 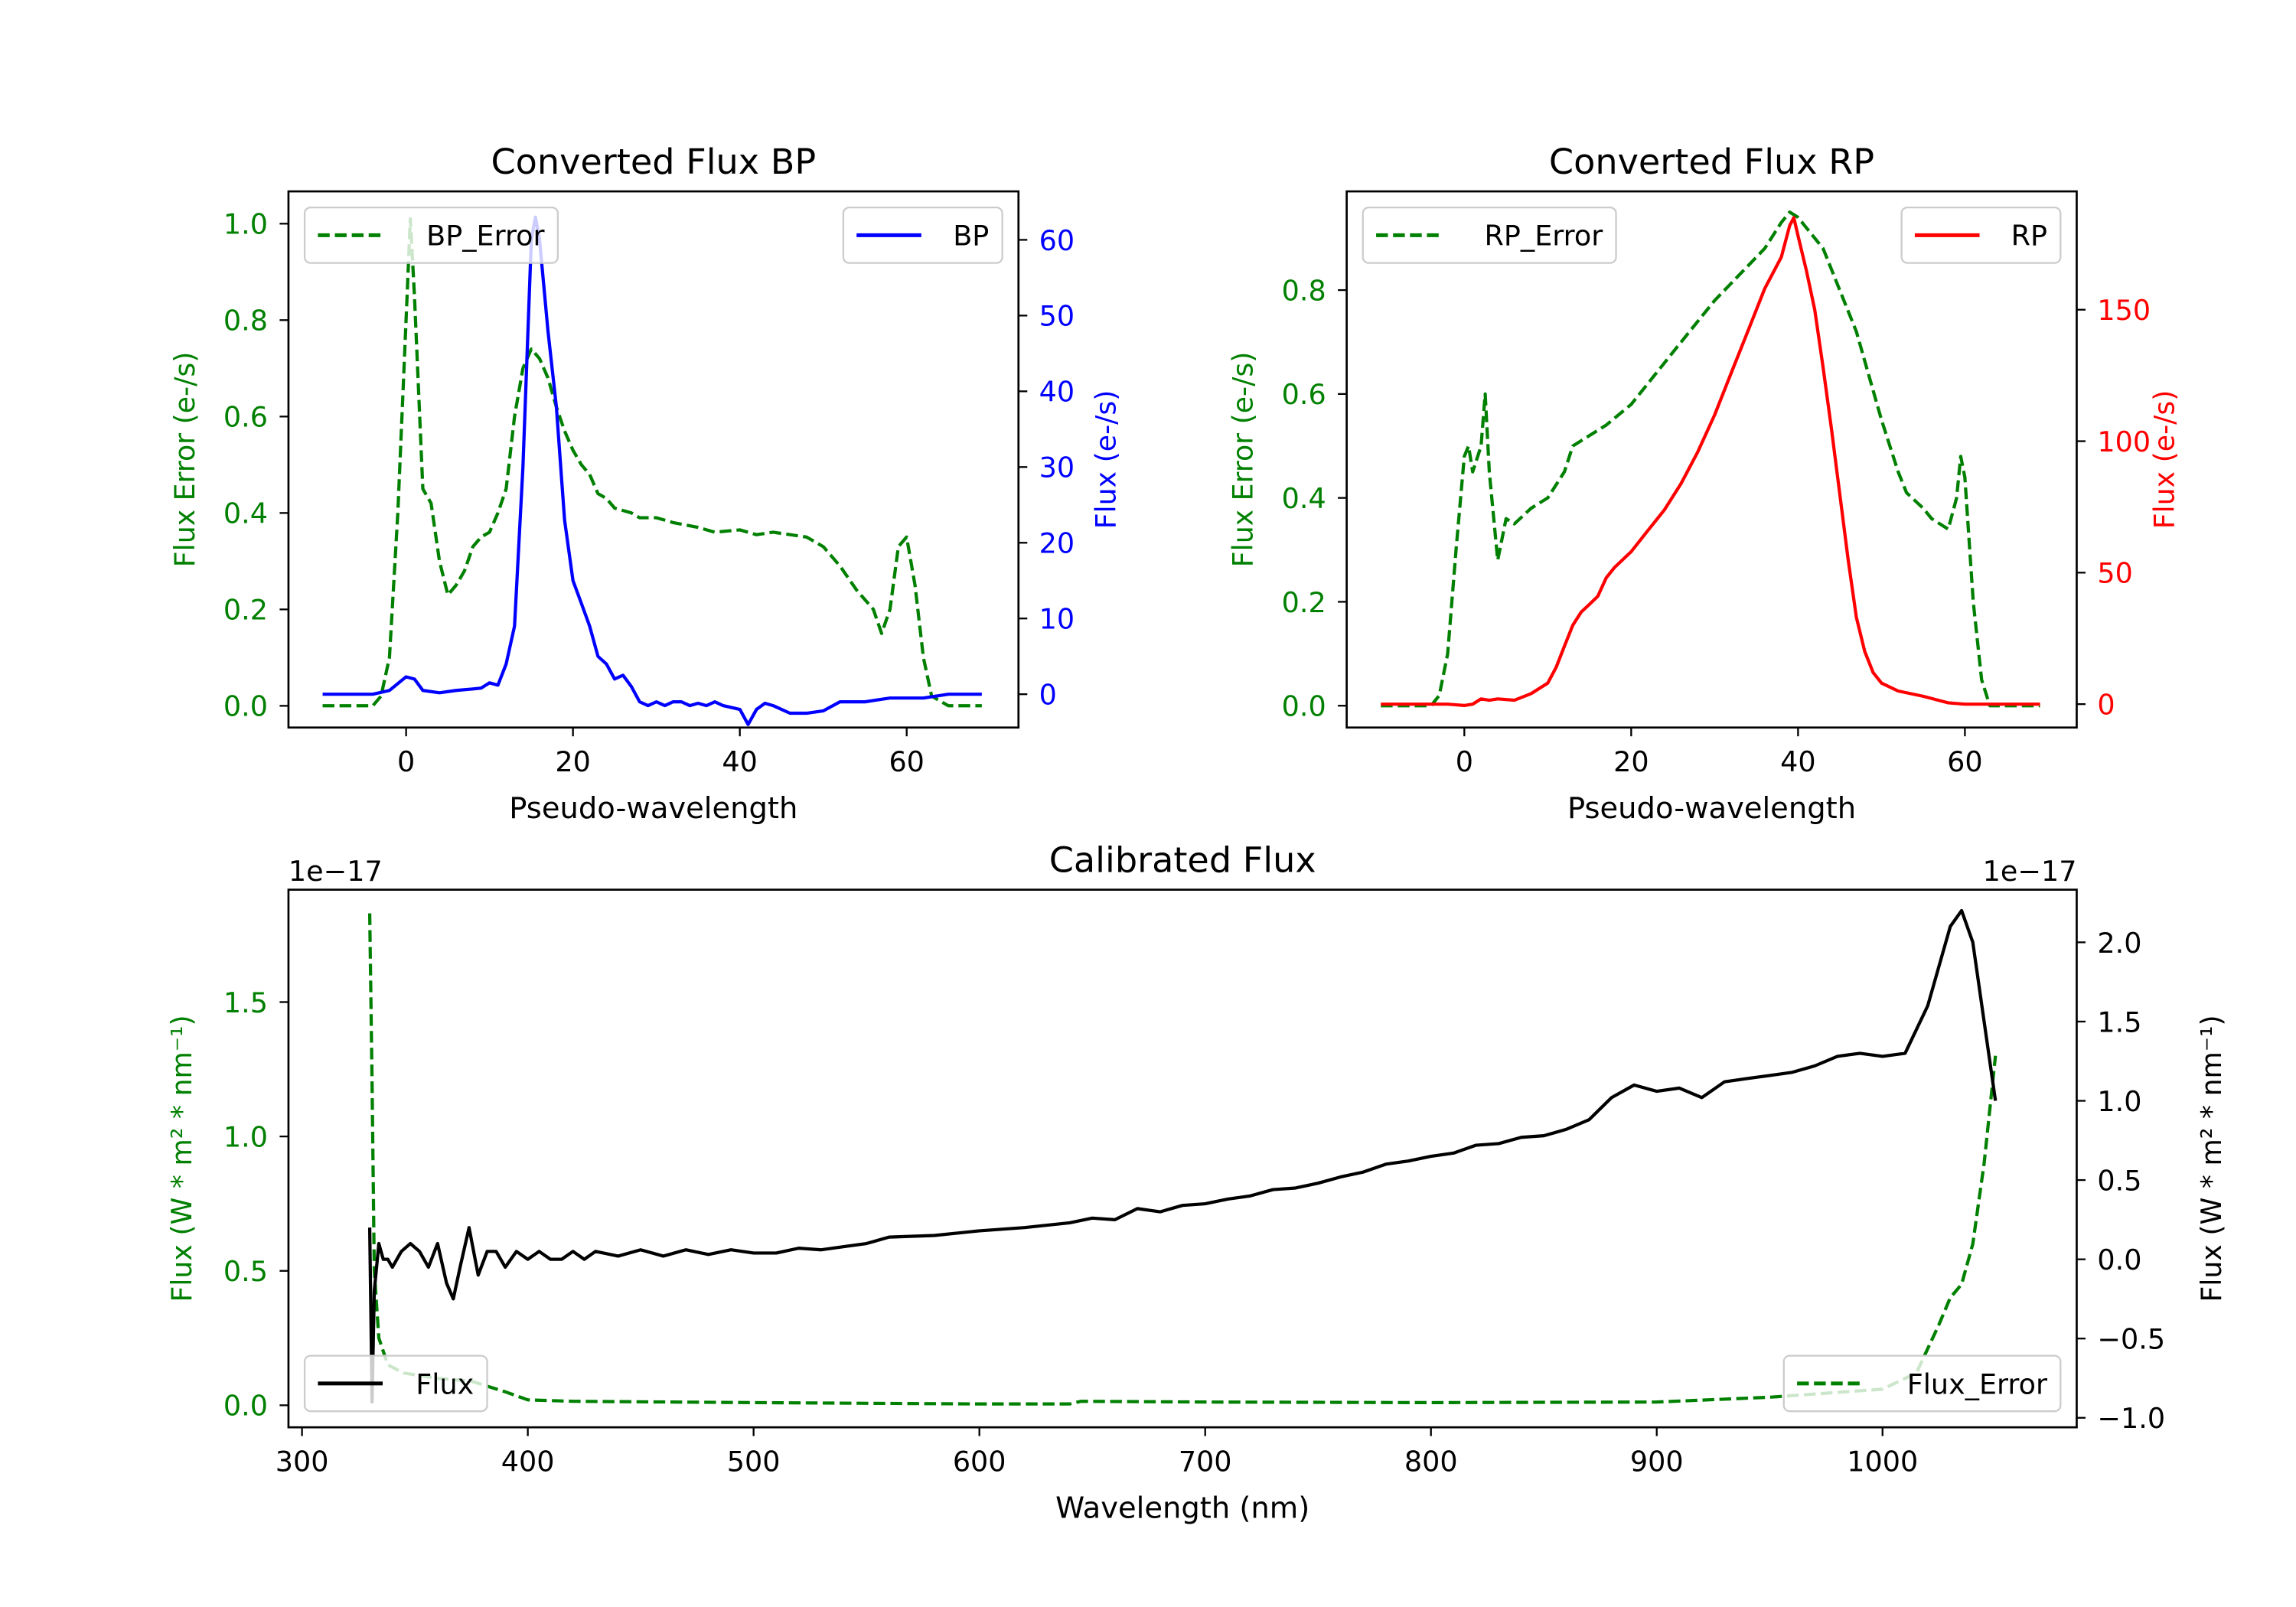 What do you see at coordinates (2119, 1260) in the screenshot?
I see `y-right-tick-label: 0.0` at bounding box center [2119, 1260].